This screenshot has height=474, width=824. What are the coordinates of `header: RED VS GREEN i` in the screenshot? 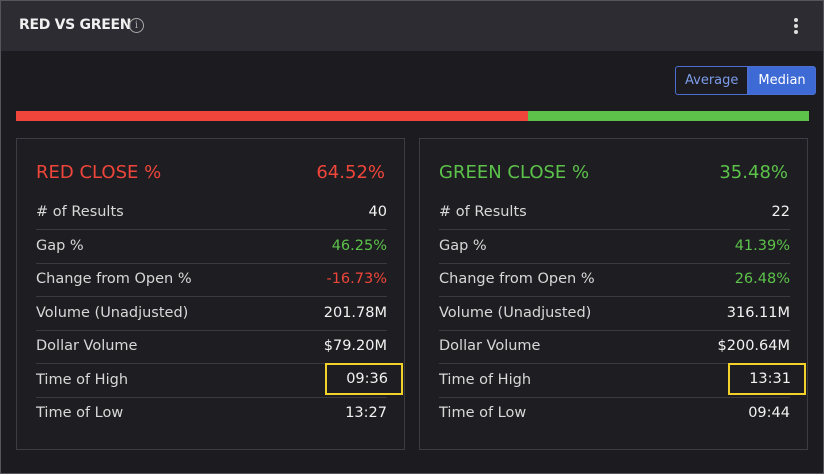 It's located at (412, 26).